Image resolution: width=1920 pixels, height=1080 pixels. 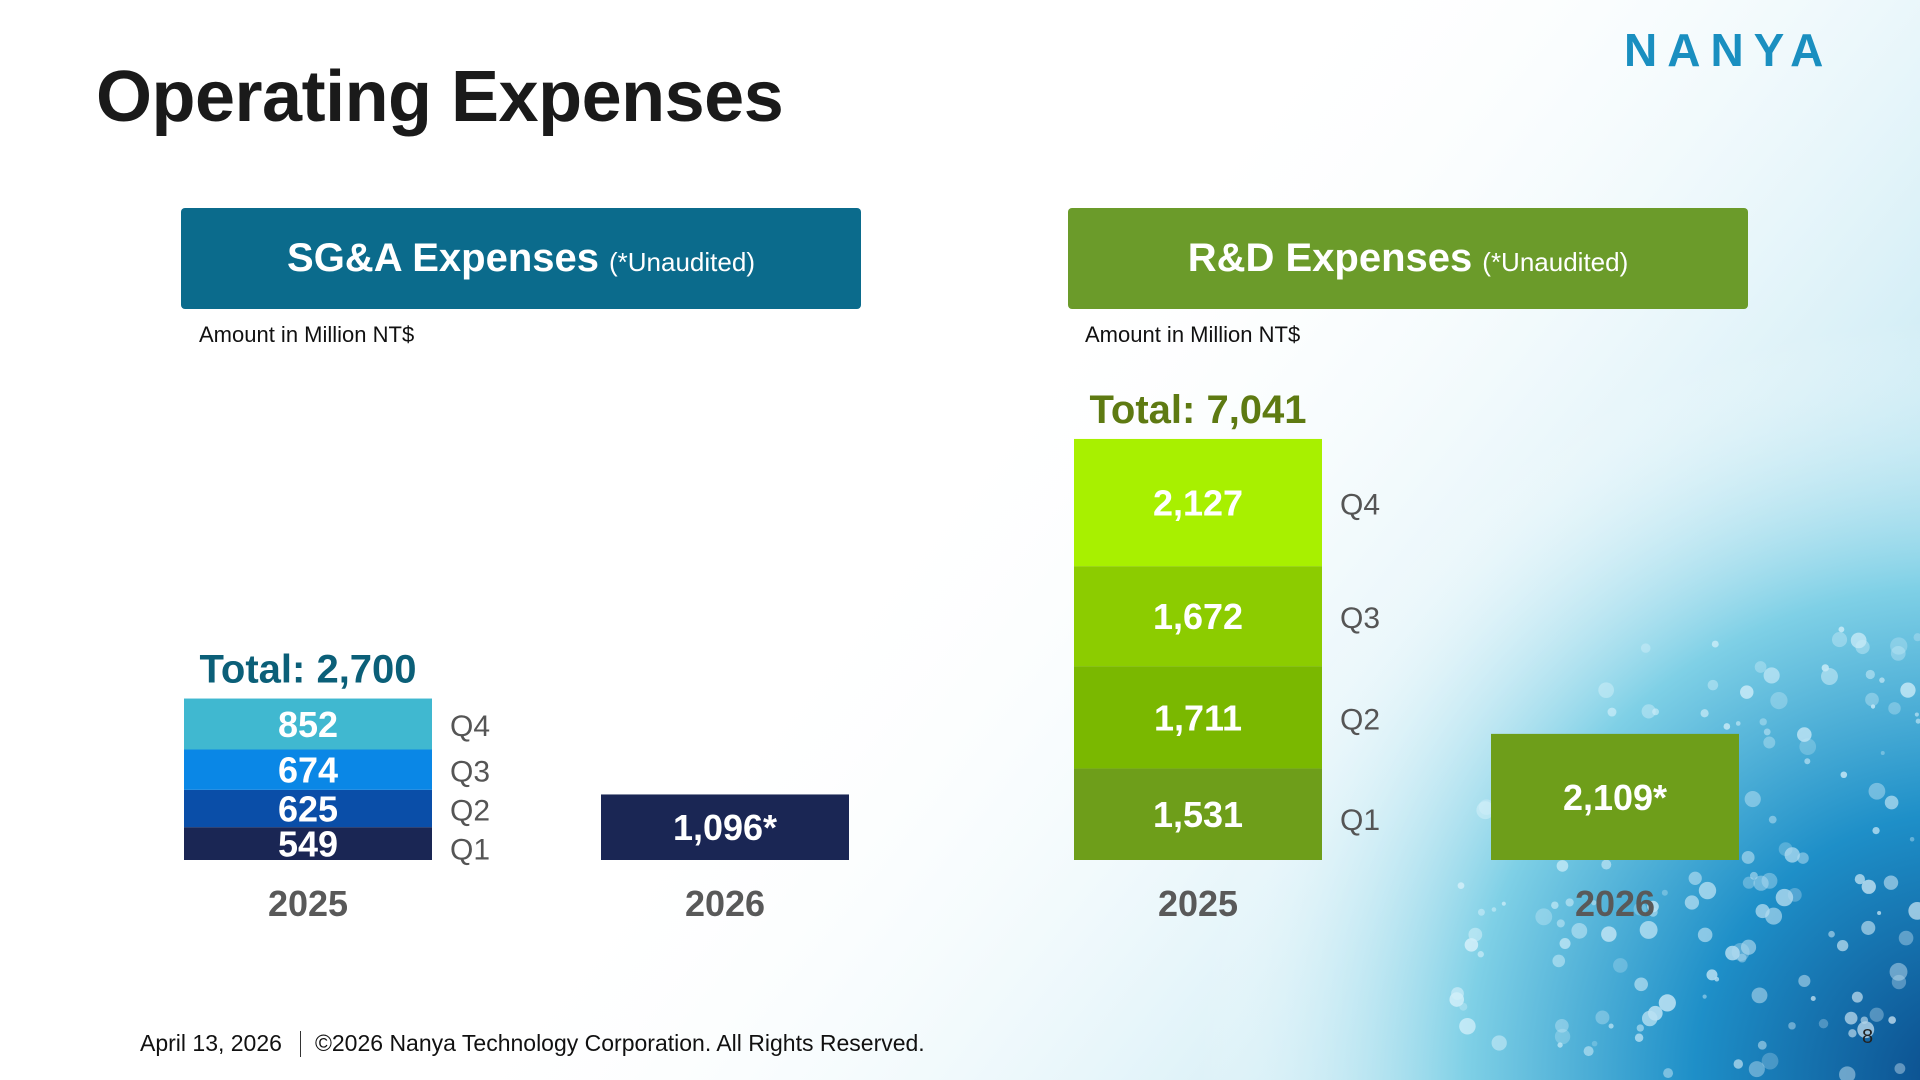 What do you see at coordinates (470, 810) in the screenshot?
I see `sga-quarter-label-q2: Q2` at bounding box center [470, 810].